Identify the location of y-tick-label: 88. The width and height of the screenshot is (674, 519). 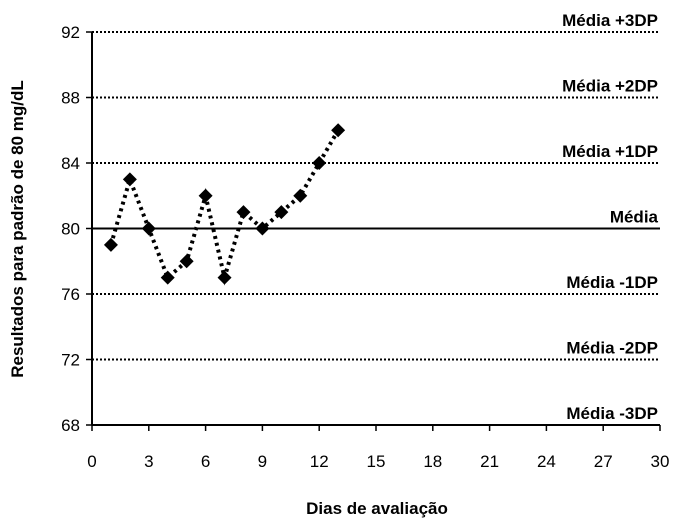
(70, 98).